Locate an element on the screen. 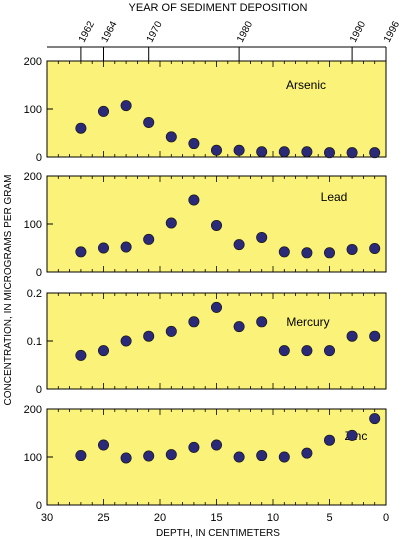  y-tick-label: 0.1 is located at coordinates (34, 342).